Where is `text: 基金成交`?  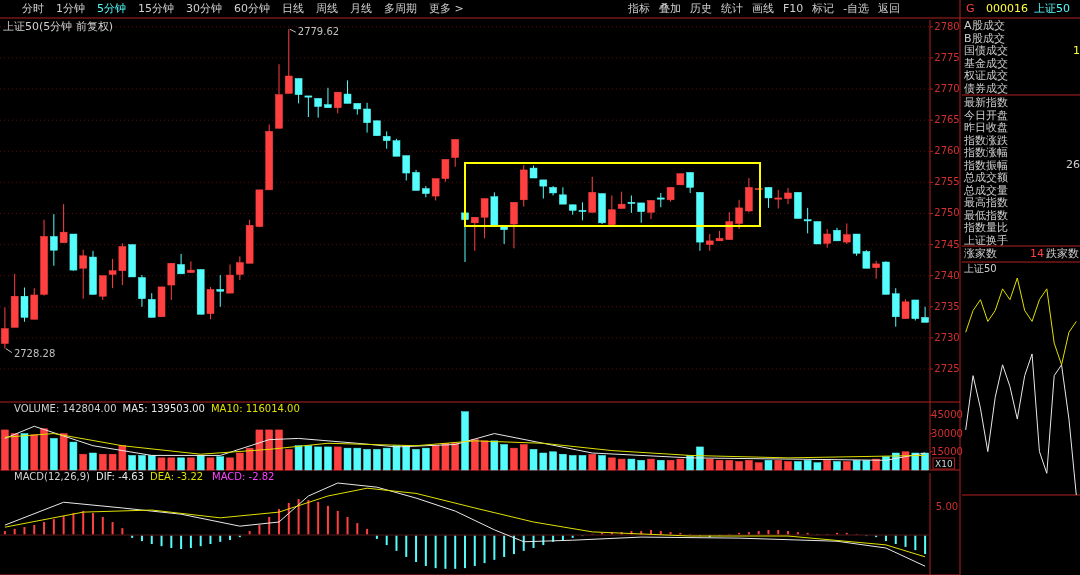
text: 基金成交 is located at coordinates (986, 63).